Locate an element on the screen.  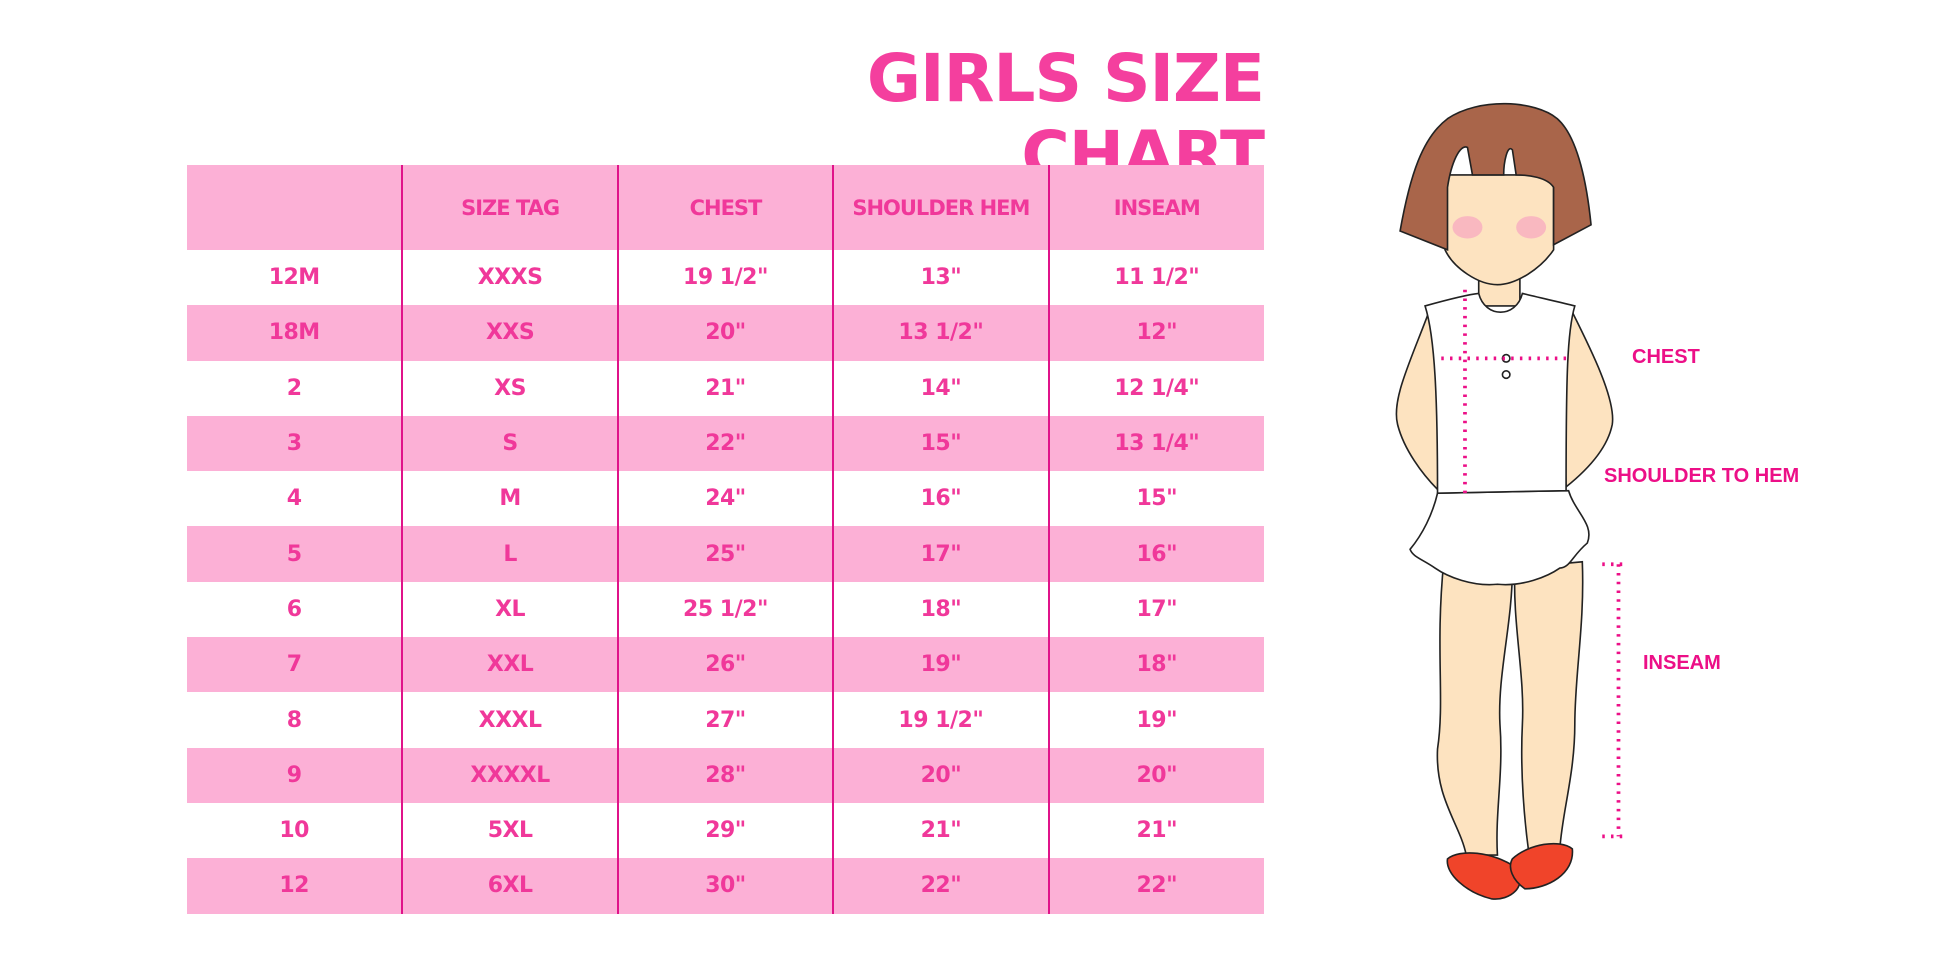
table-row: 3 S 22" 15" 13 1/4" is located at coordinates (725, 443).